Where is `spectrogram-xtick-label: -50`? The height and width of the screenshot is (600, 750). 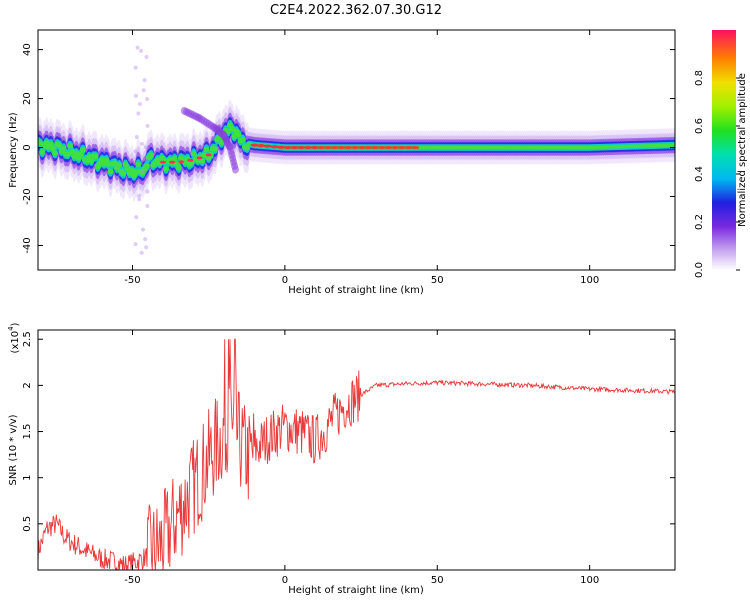
spectrogram-xtick-label: -50 is located at coordinates (132, 280).